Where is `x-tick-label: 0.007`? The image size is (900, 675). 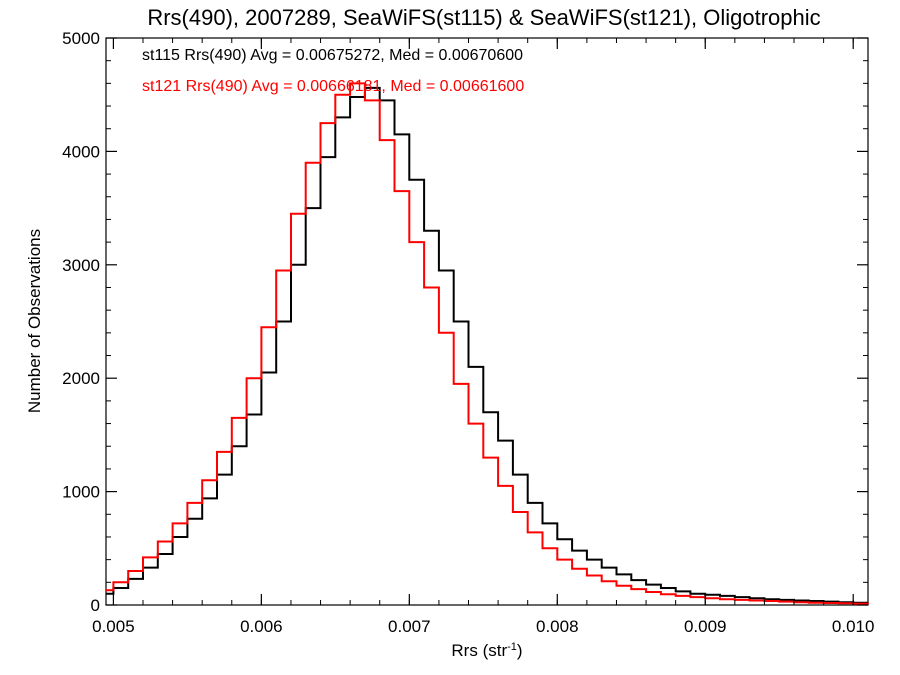 x-tick-label: 0.007 is located at coordinates (409, 626).